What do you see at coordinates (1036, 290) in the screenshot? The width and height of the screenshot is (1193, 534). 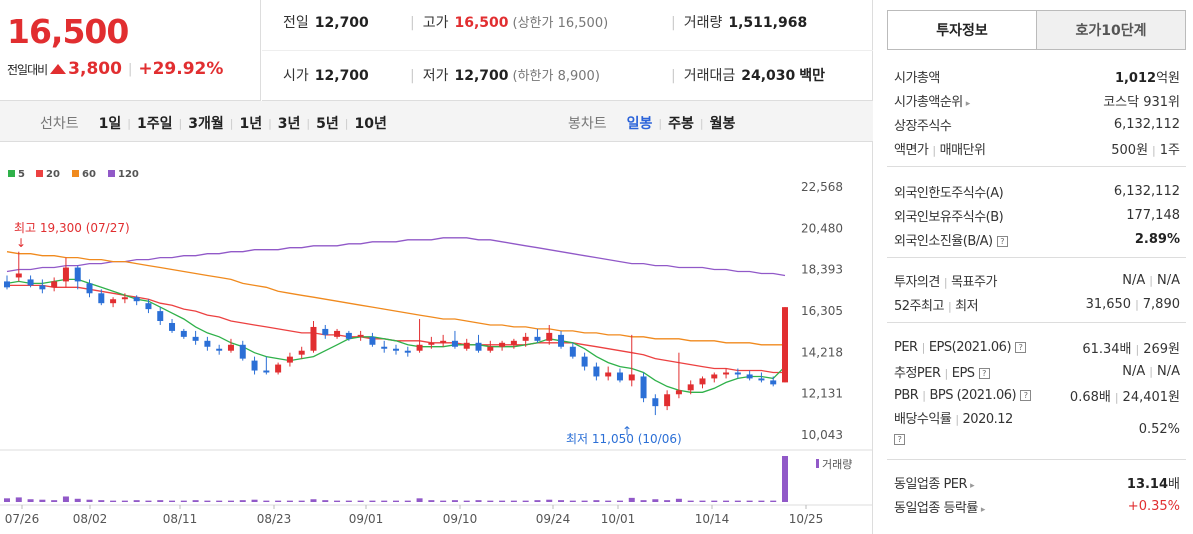 I see `info-section-opinion: 투자의견 | 목표주가 N/A | N/A 52주최고 | 최저 31,650 | 7,890` at bounding box center [1036, 290].